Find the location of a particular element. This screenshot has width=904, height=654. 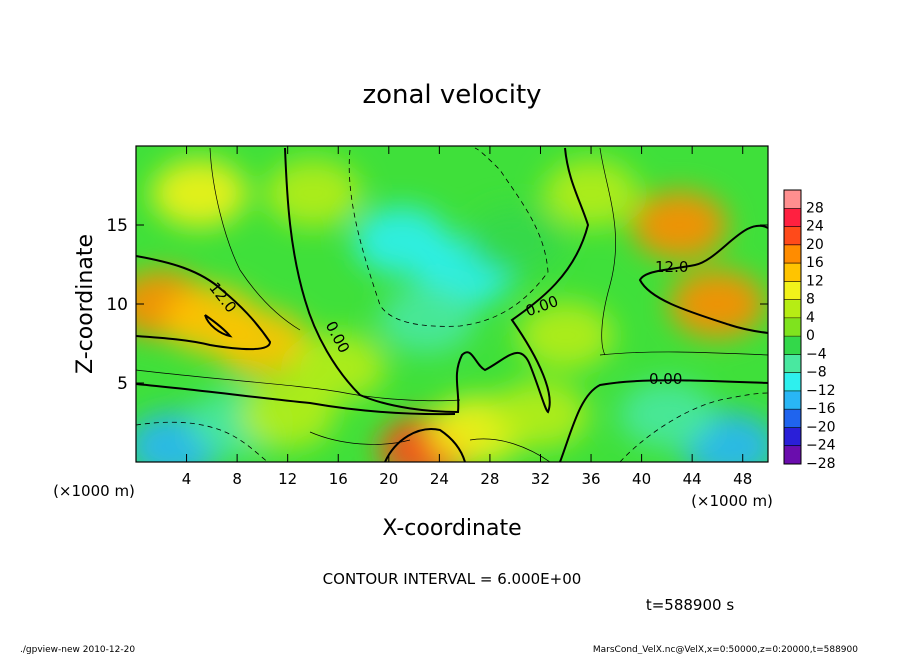

x-axis-label: X-coordinate is located at coordinates (451, 528).